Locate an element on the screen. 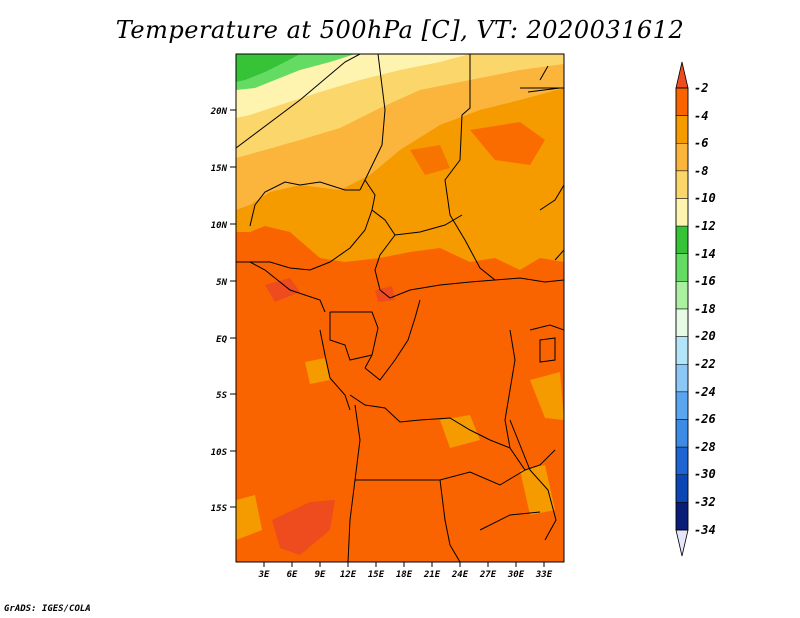  colorbar-bins is located at coordinates (682, 309).